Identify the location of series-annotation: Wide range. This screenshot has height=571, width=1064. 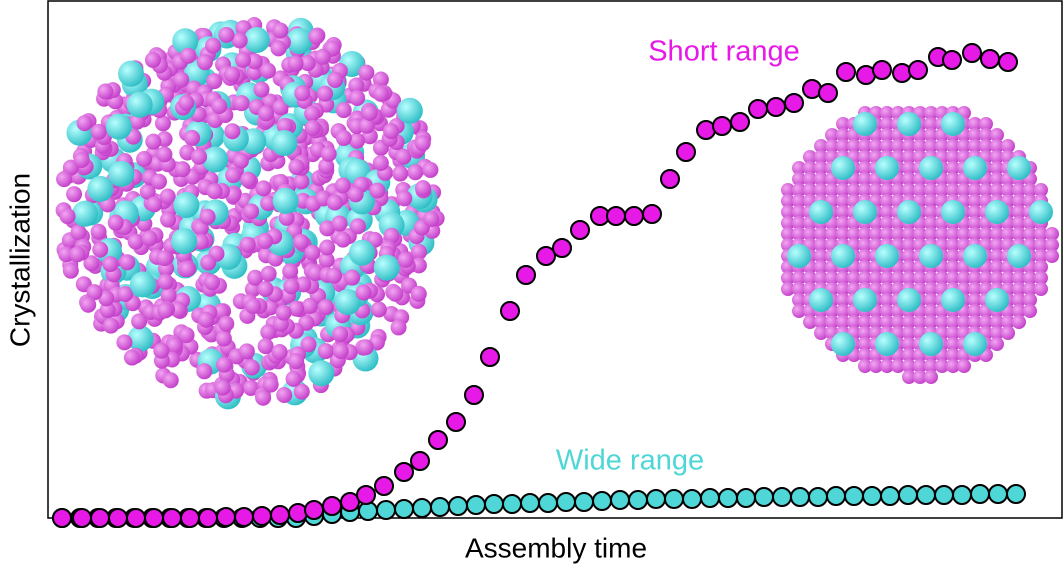
(630, 461).